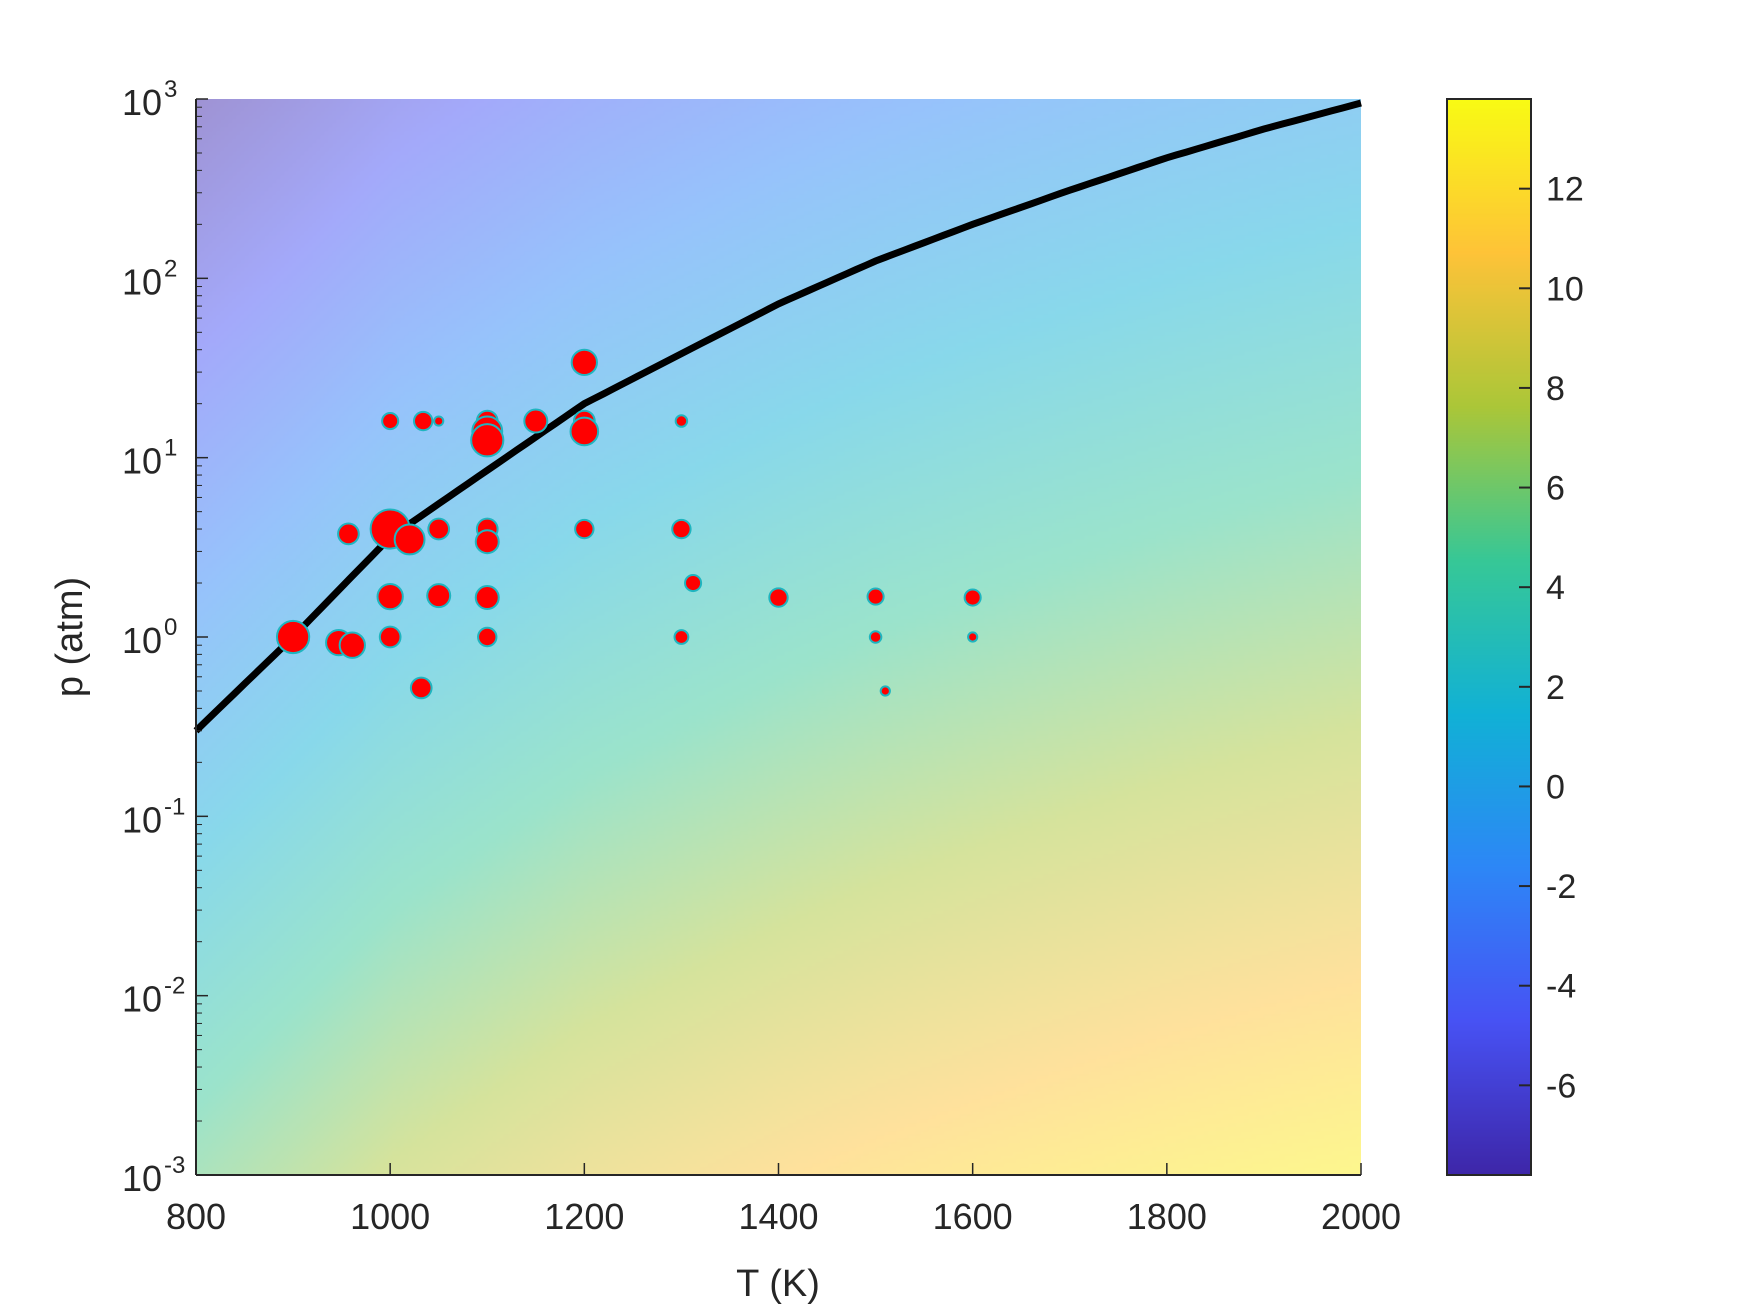 The width and height of the screenshot is (1750, 1313). What do you see at coordinates (1561, 887) in the screenshot?
I see `colorbar-tick-label: -2` at bounding box center [1561, 887].